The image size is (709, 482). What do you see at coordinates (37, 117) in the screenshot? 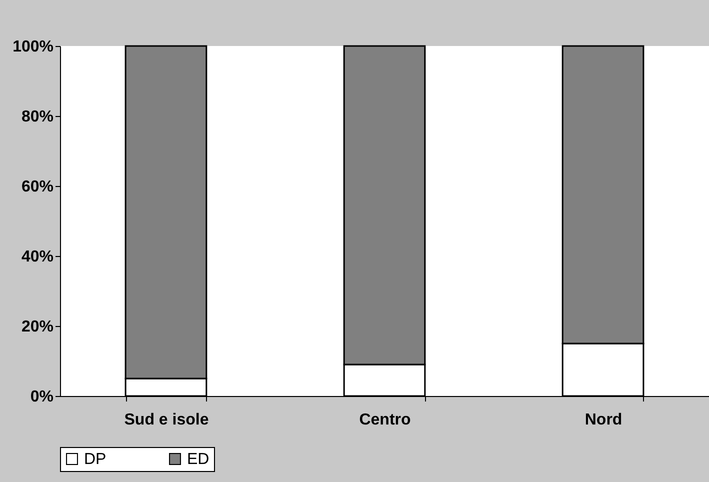
I see `y-tick-label: 80%` at bounding box center [37, 117].